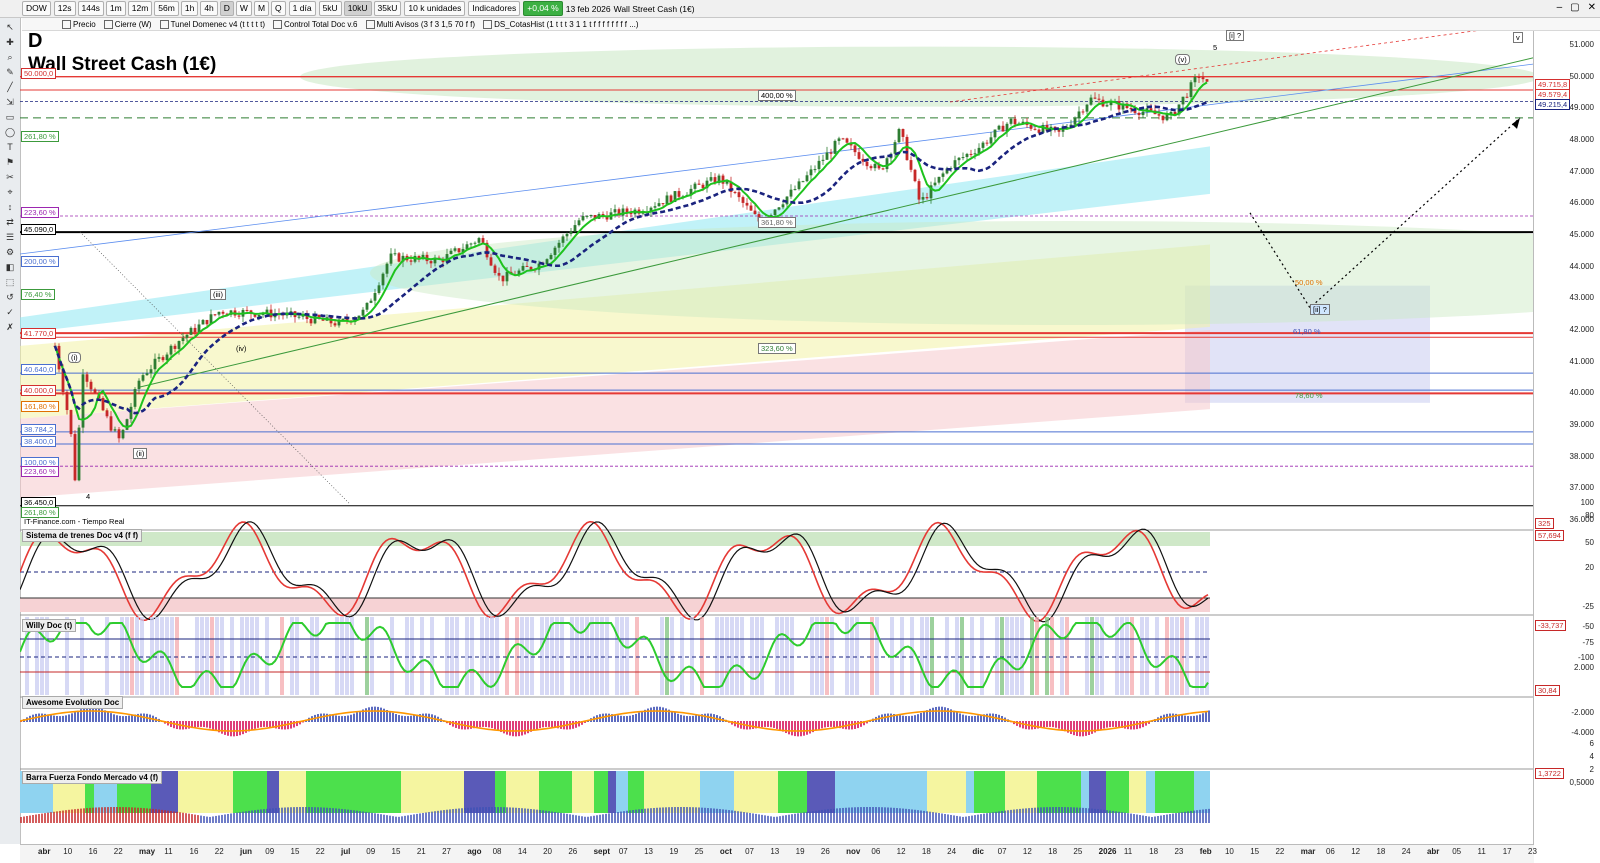 The width and height of the screenshot is (1600, 863). Describe the element at coordinates (10, 237) in the screenshot. I see `drawing-tool-icon: ☰` at that location.